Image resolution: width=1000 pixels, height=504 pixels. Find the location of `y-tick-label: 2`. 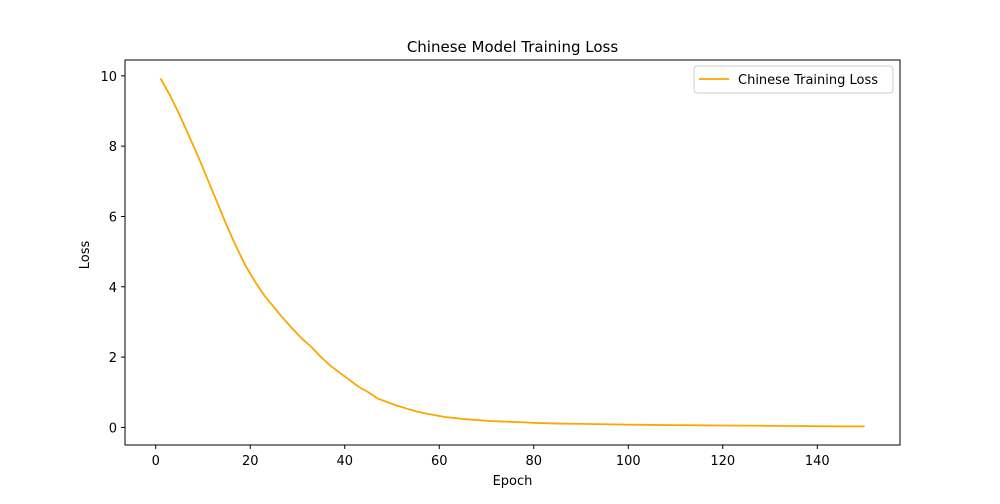

y-tick-label: 2 is located at coordinates (113, 358).